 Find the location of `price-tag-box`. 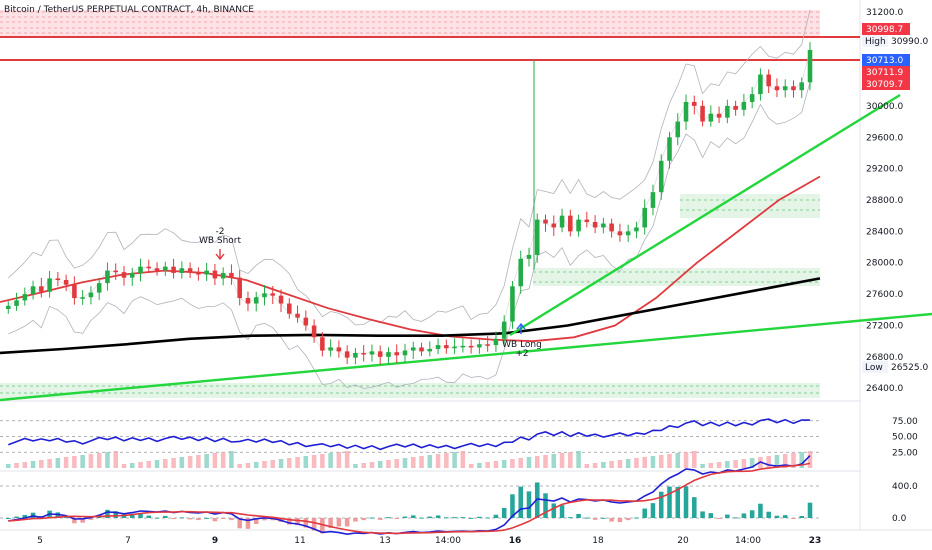

price-tag-box is located at coordinates (886, 60).